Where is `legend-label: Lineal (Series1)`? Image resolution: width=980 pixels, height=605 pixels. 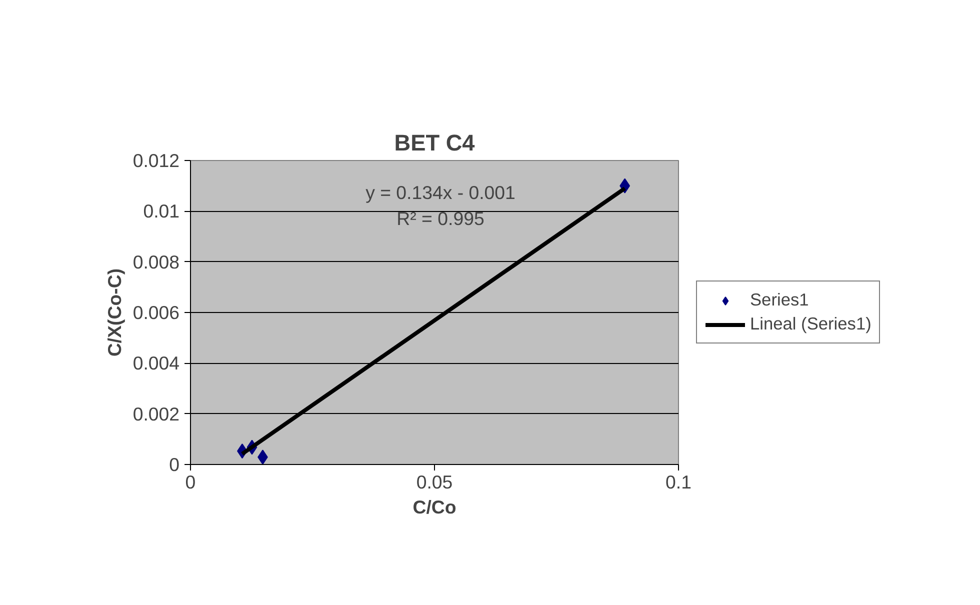 legend-label: Lineal (Series1) is located at coordinates (811, 324).